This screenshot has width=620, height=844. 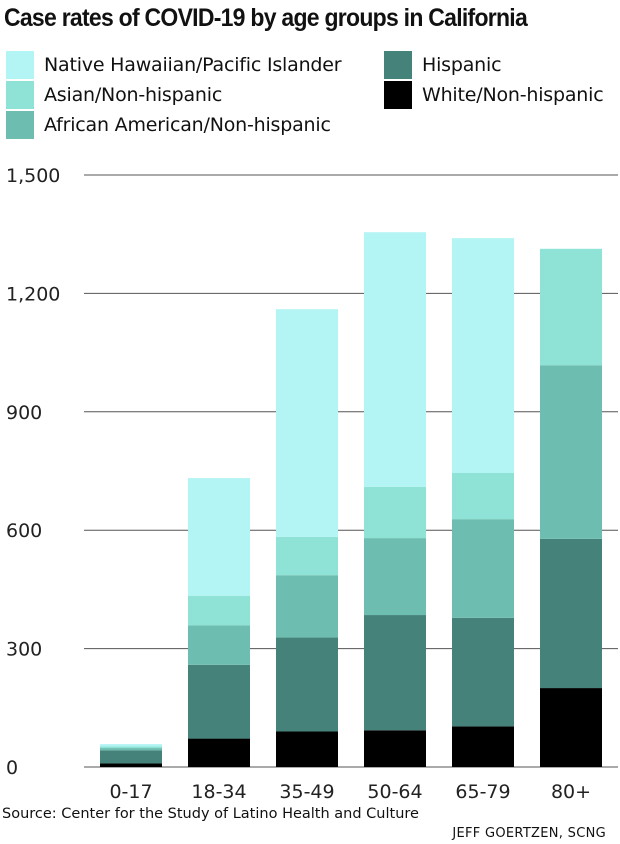 I want to click on legend-item-white: White/Non-hispanic, so click(x=494, y=95).